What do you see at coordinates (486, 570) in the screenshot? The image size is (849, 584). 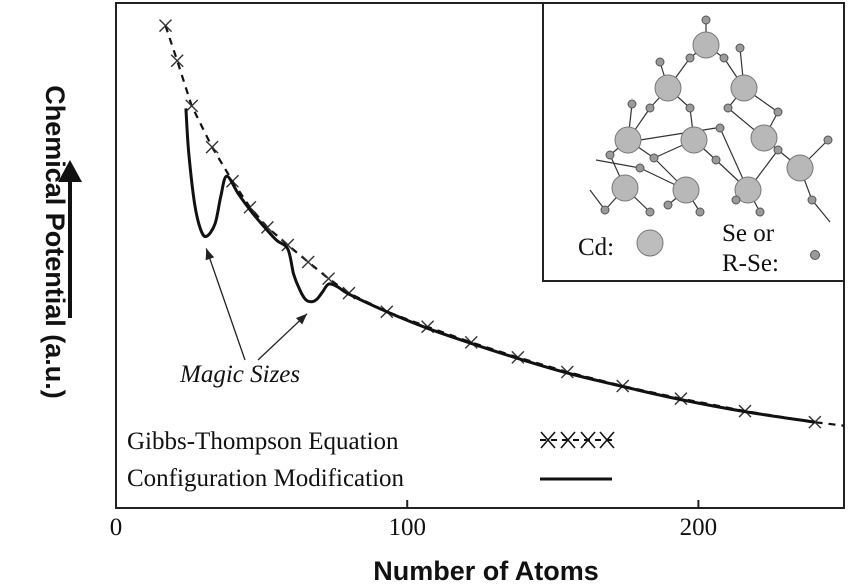 I see `x-axis-title: Number of Atoms` at bounding box center [486, 570].